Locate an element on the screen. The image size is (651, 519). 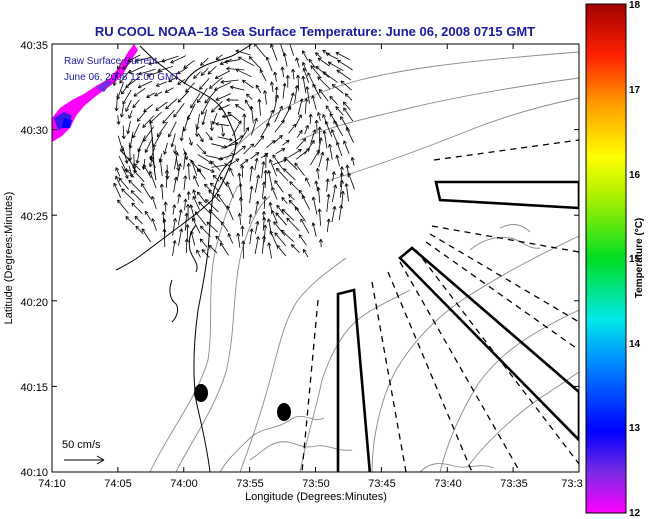
x-tick-label: 73:50 is located at coordinates (316, 484).